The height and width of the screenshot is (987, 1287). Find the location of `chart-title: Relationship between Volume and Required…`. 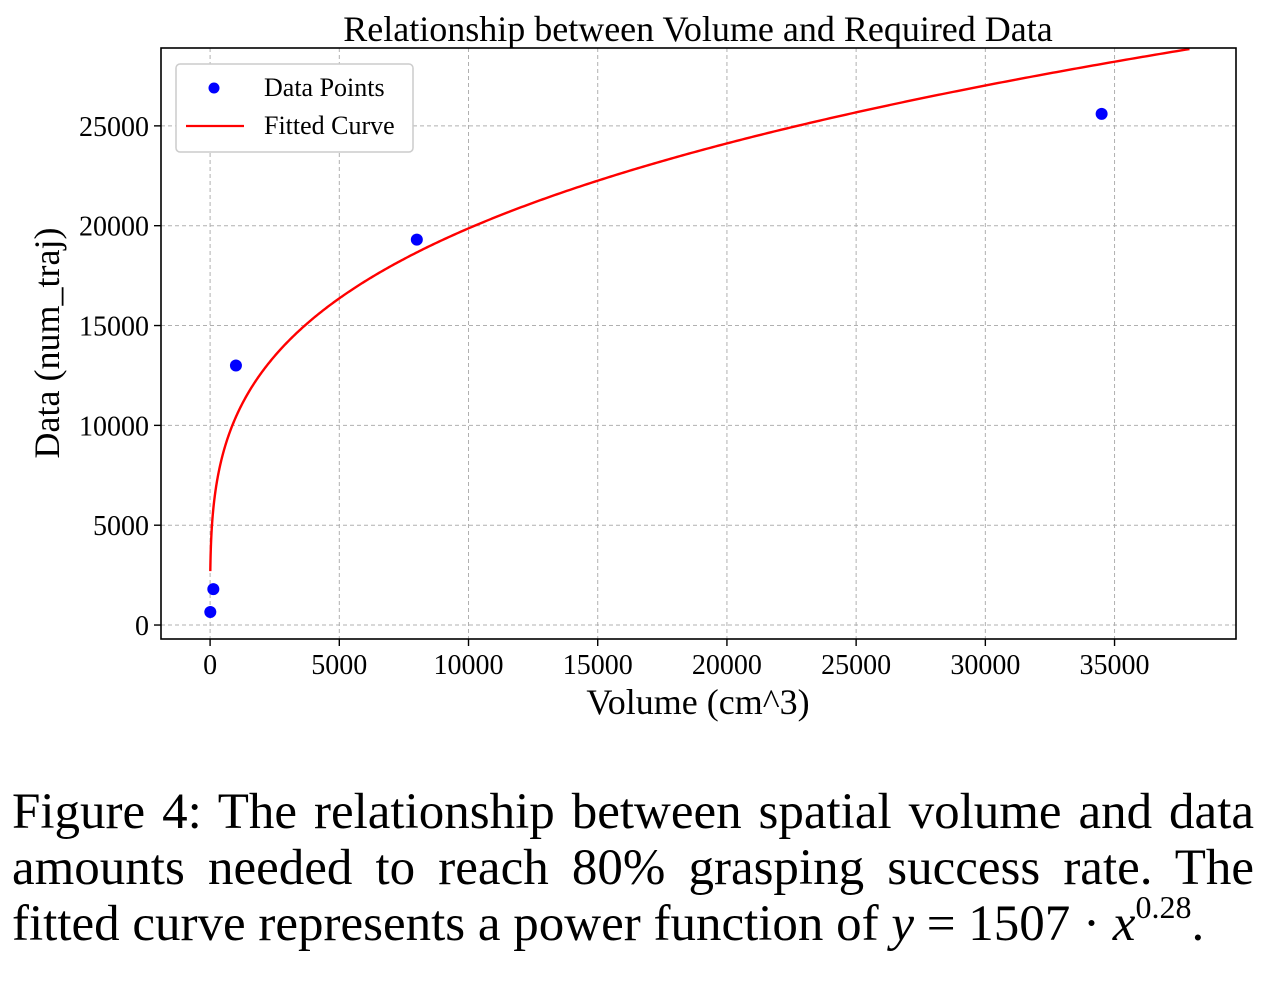

chart-title: Relationship between Volume and Required… is located at coordinates (698, 29).